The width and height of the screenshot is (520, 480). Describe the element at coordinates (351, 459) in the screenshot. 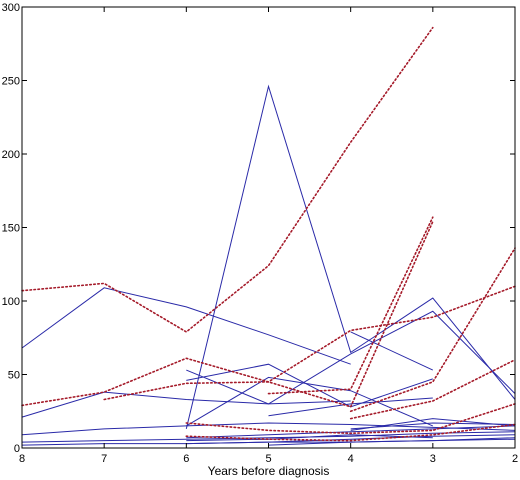

I see `x-tick-label: 4` at that location.